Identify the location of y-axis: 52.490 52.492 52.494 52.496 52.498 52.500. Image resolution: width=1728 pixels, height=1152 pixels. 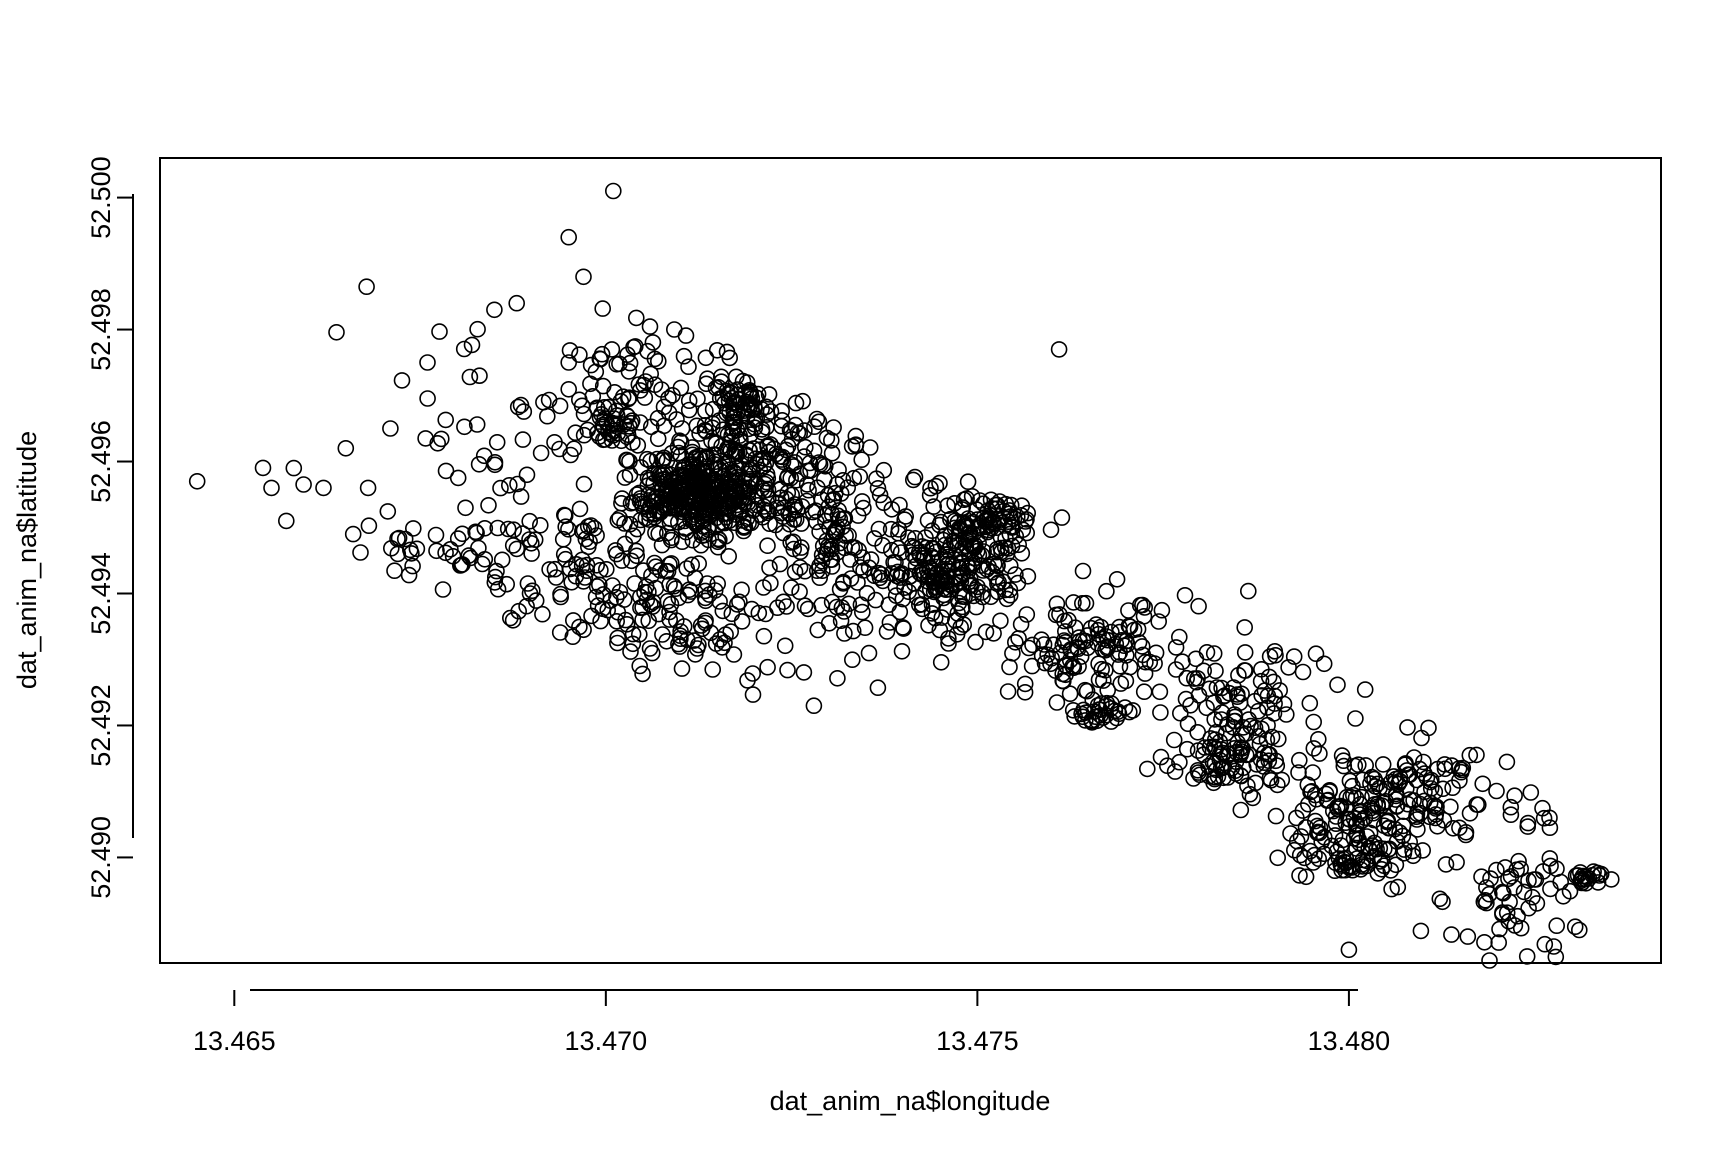
(110, 527).